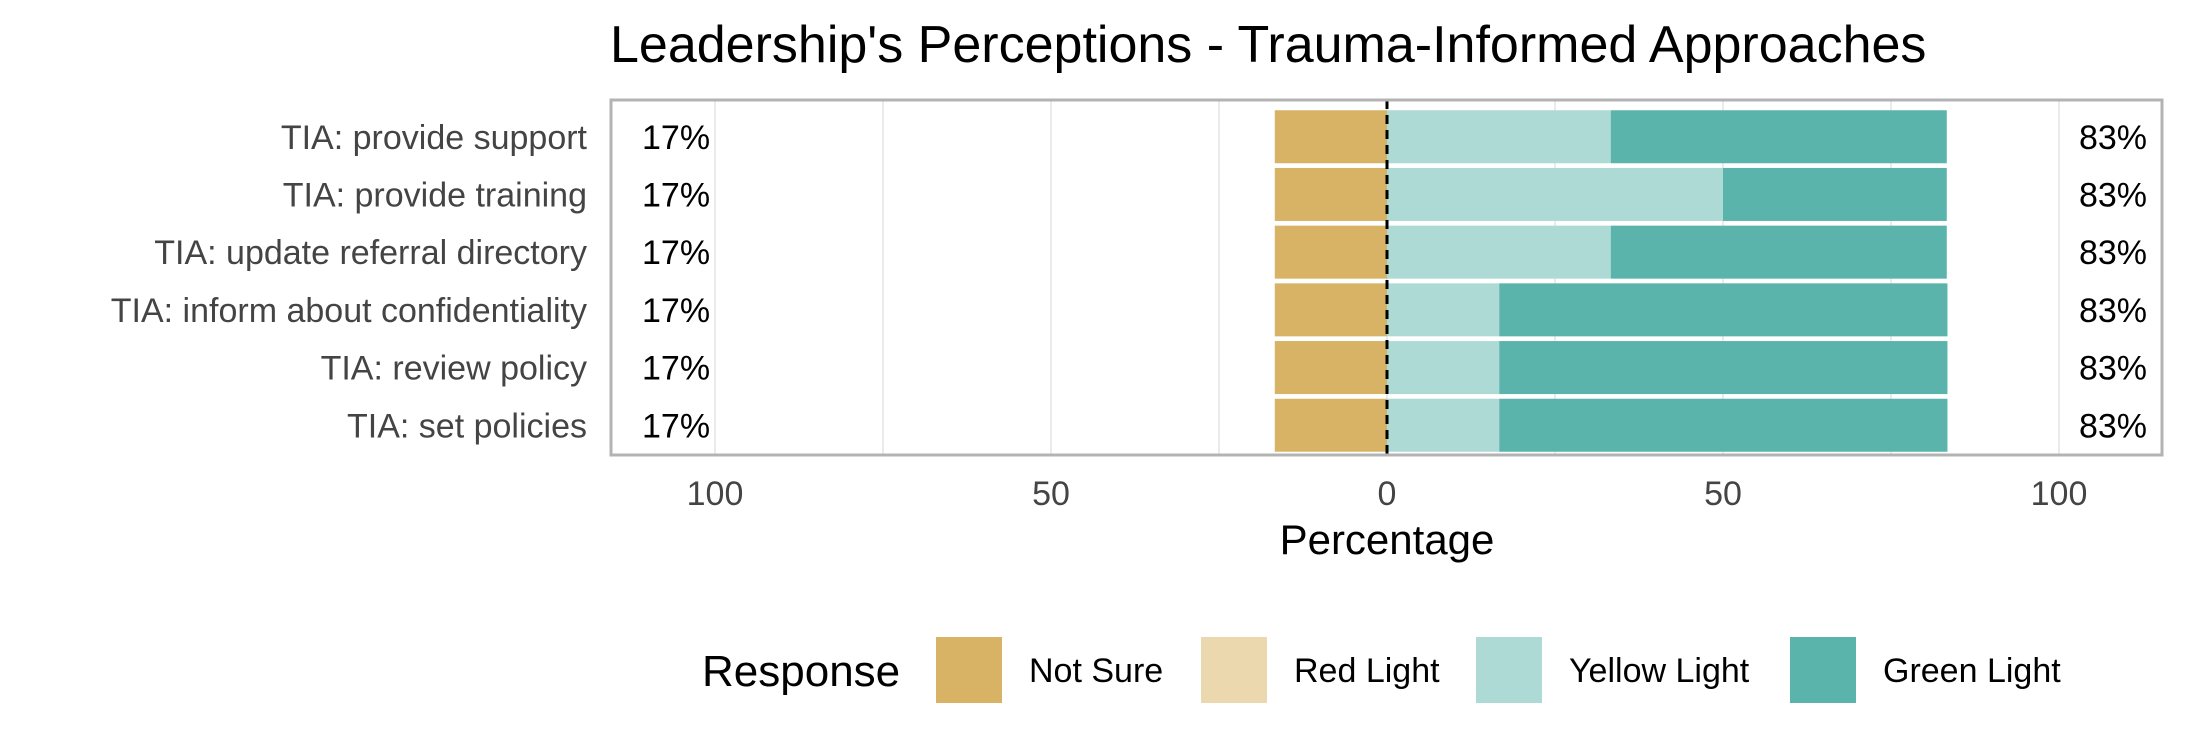 This screenshot has width=2187, height=750. Describe the element at coordinates (1823, 670) in the screenshot. I see `legend-key-green-light` at that location.